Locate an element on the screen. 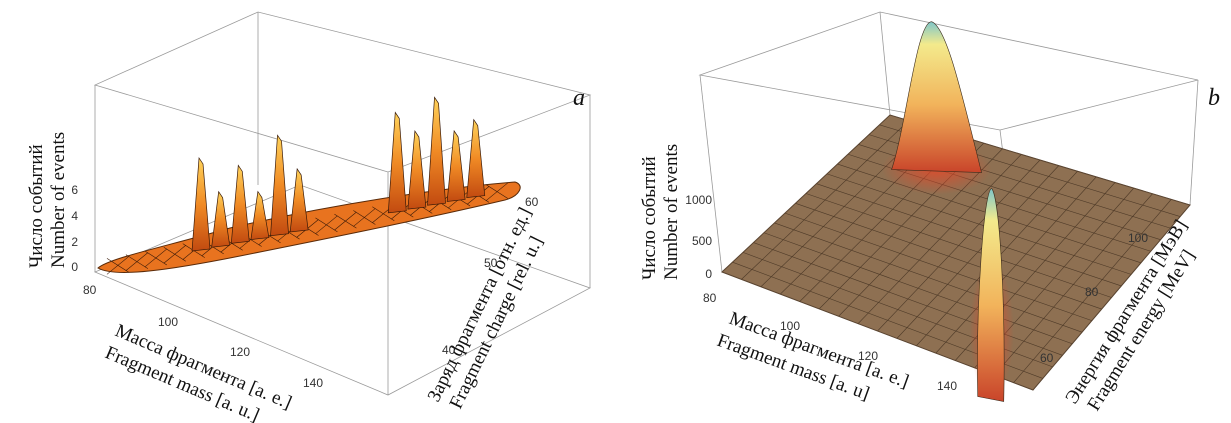  panel-b-y-tick: 80 is located at coordinates (1092, 292).